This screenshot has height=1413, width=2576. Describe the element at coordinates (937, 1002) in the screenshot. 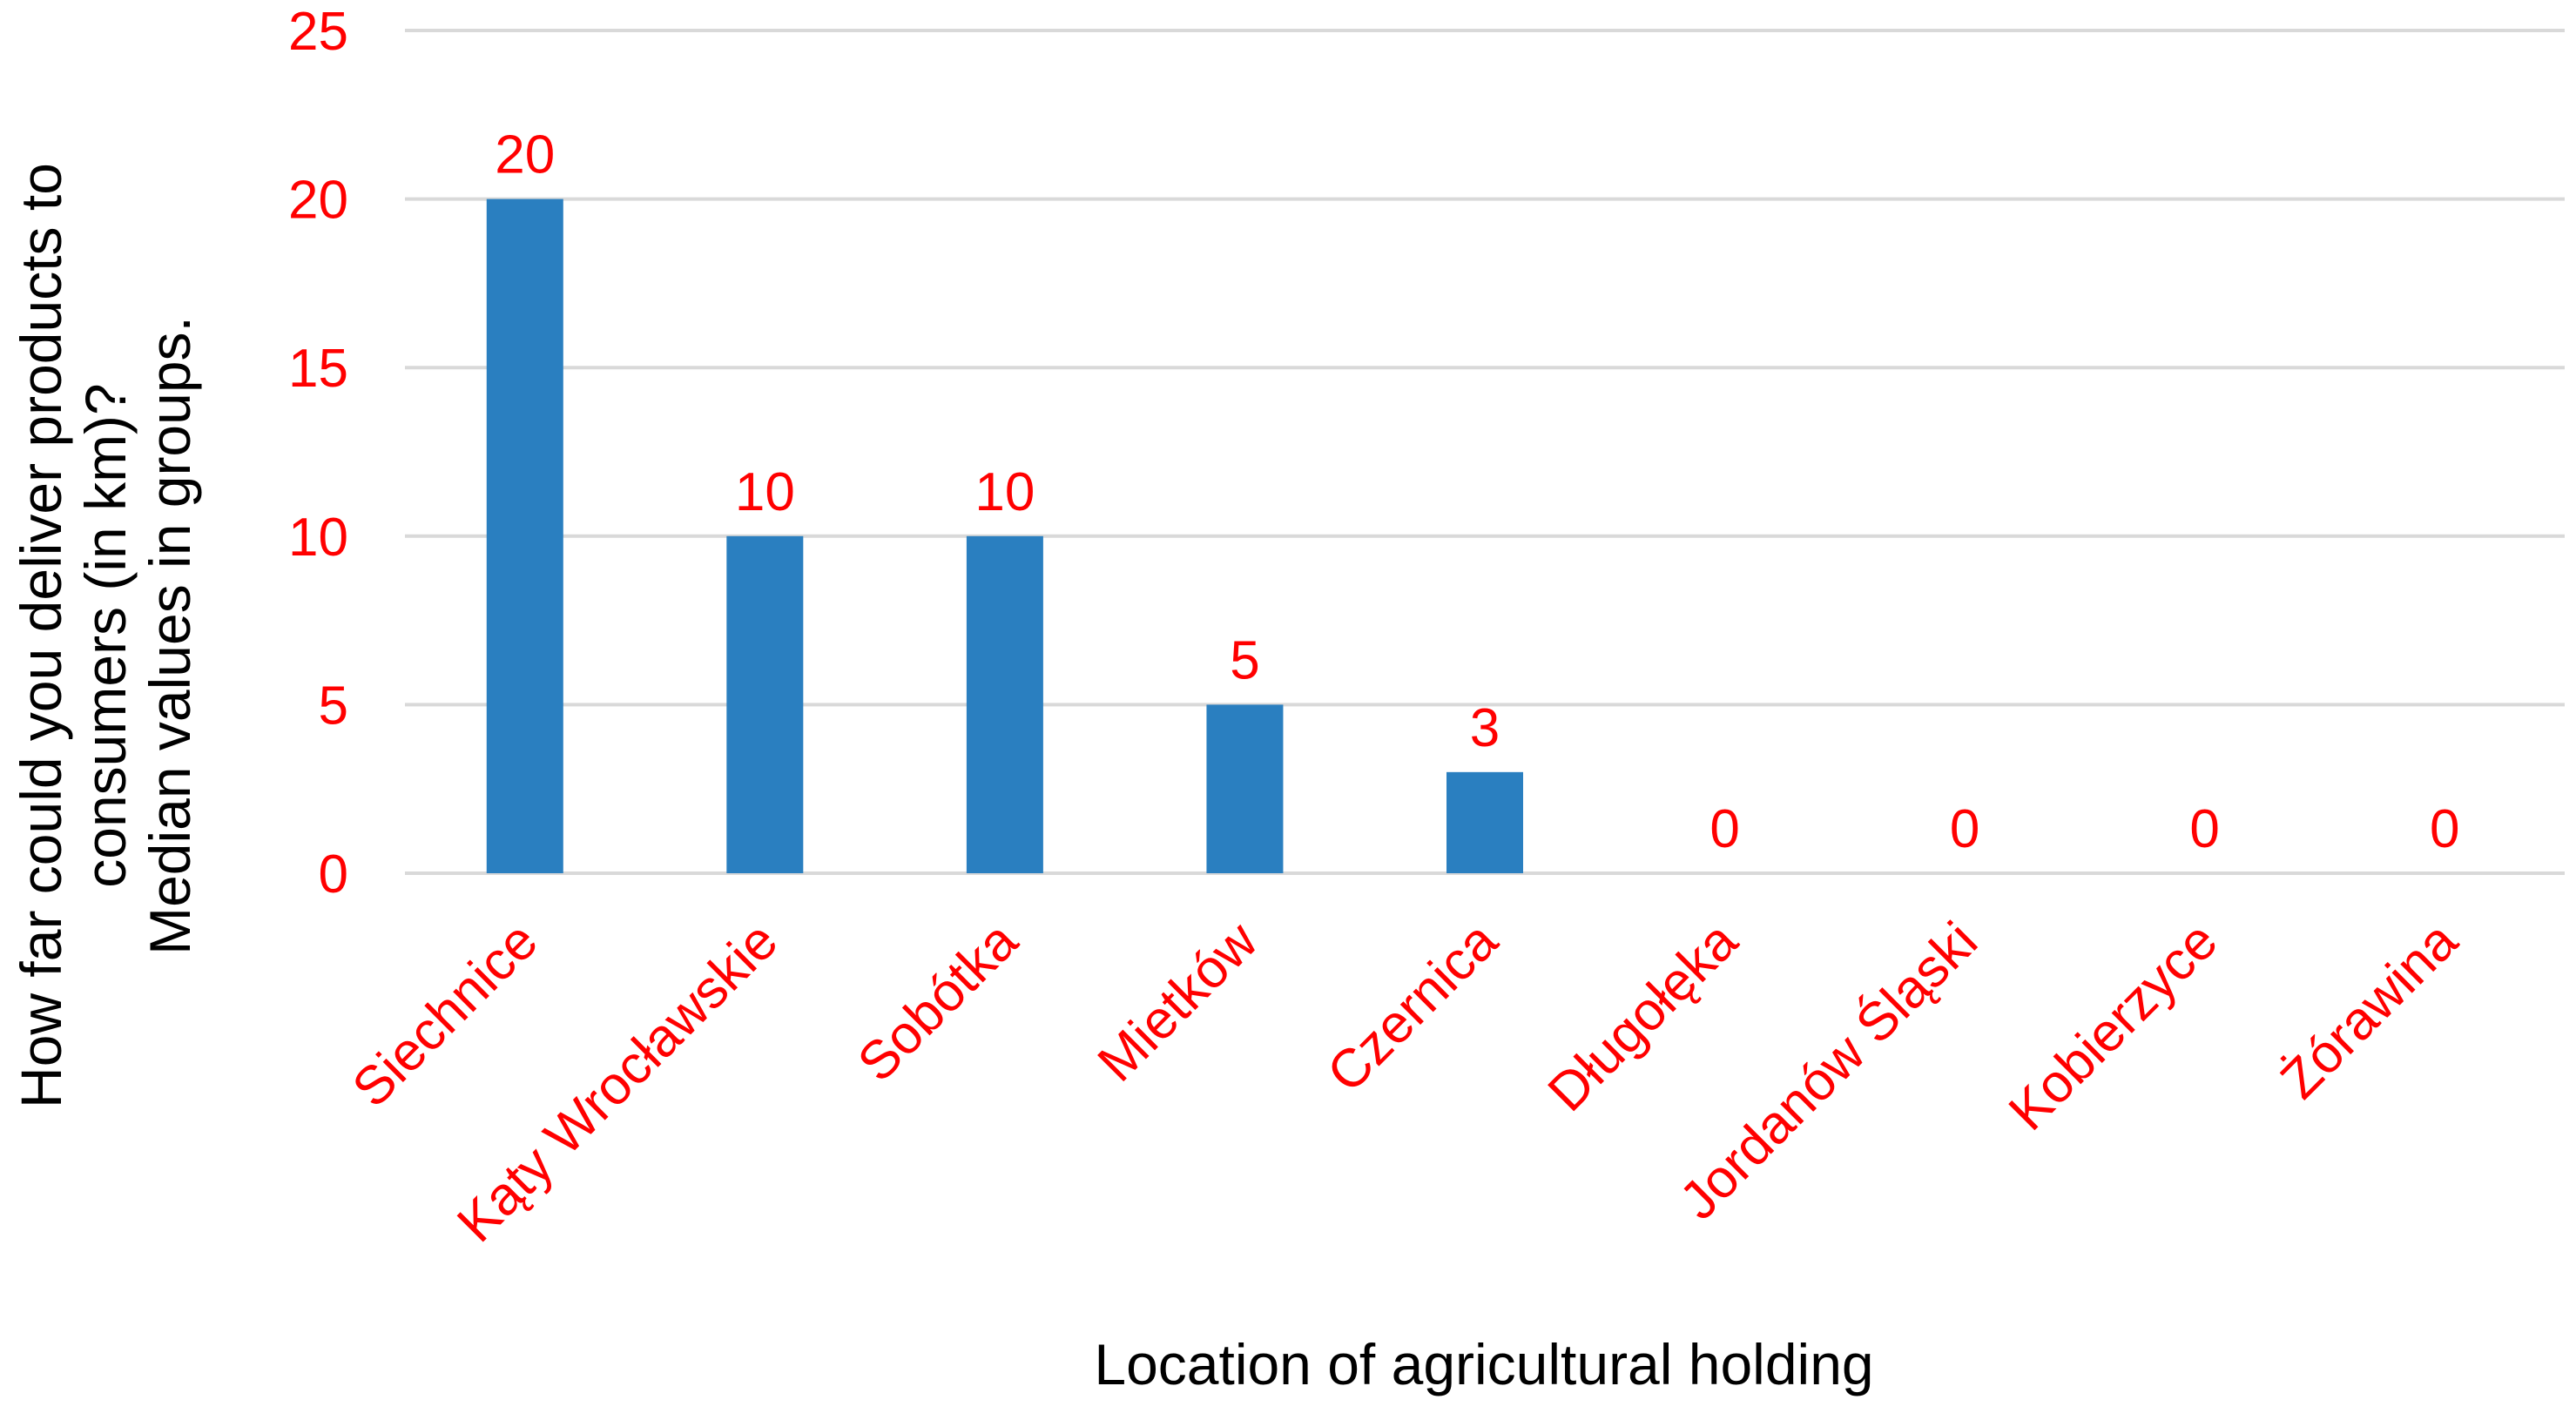

I see `category-label: Sobótka` at that location.